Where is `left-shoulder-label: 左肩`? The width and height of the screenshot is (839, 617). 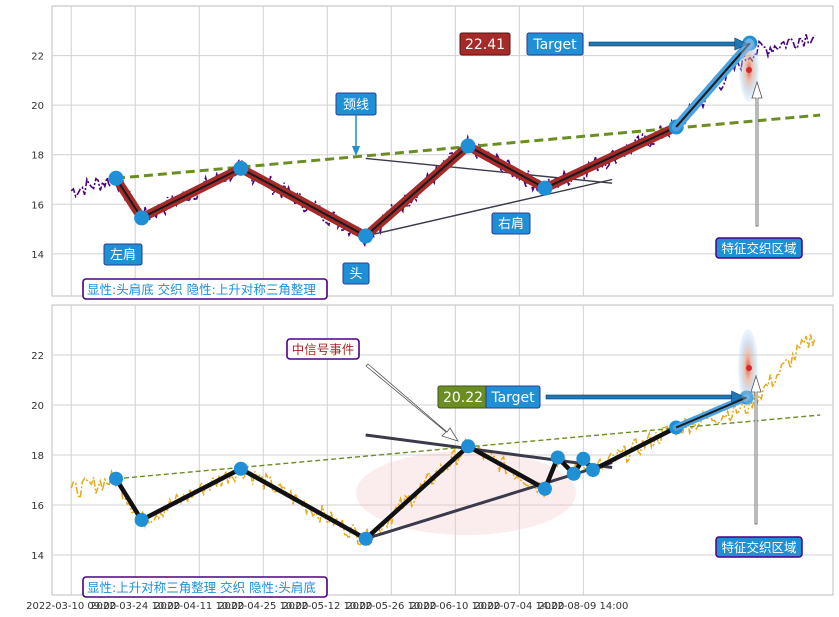
left-shoulder-label: 左肩 is located at coordinates (123, 255).